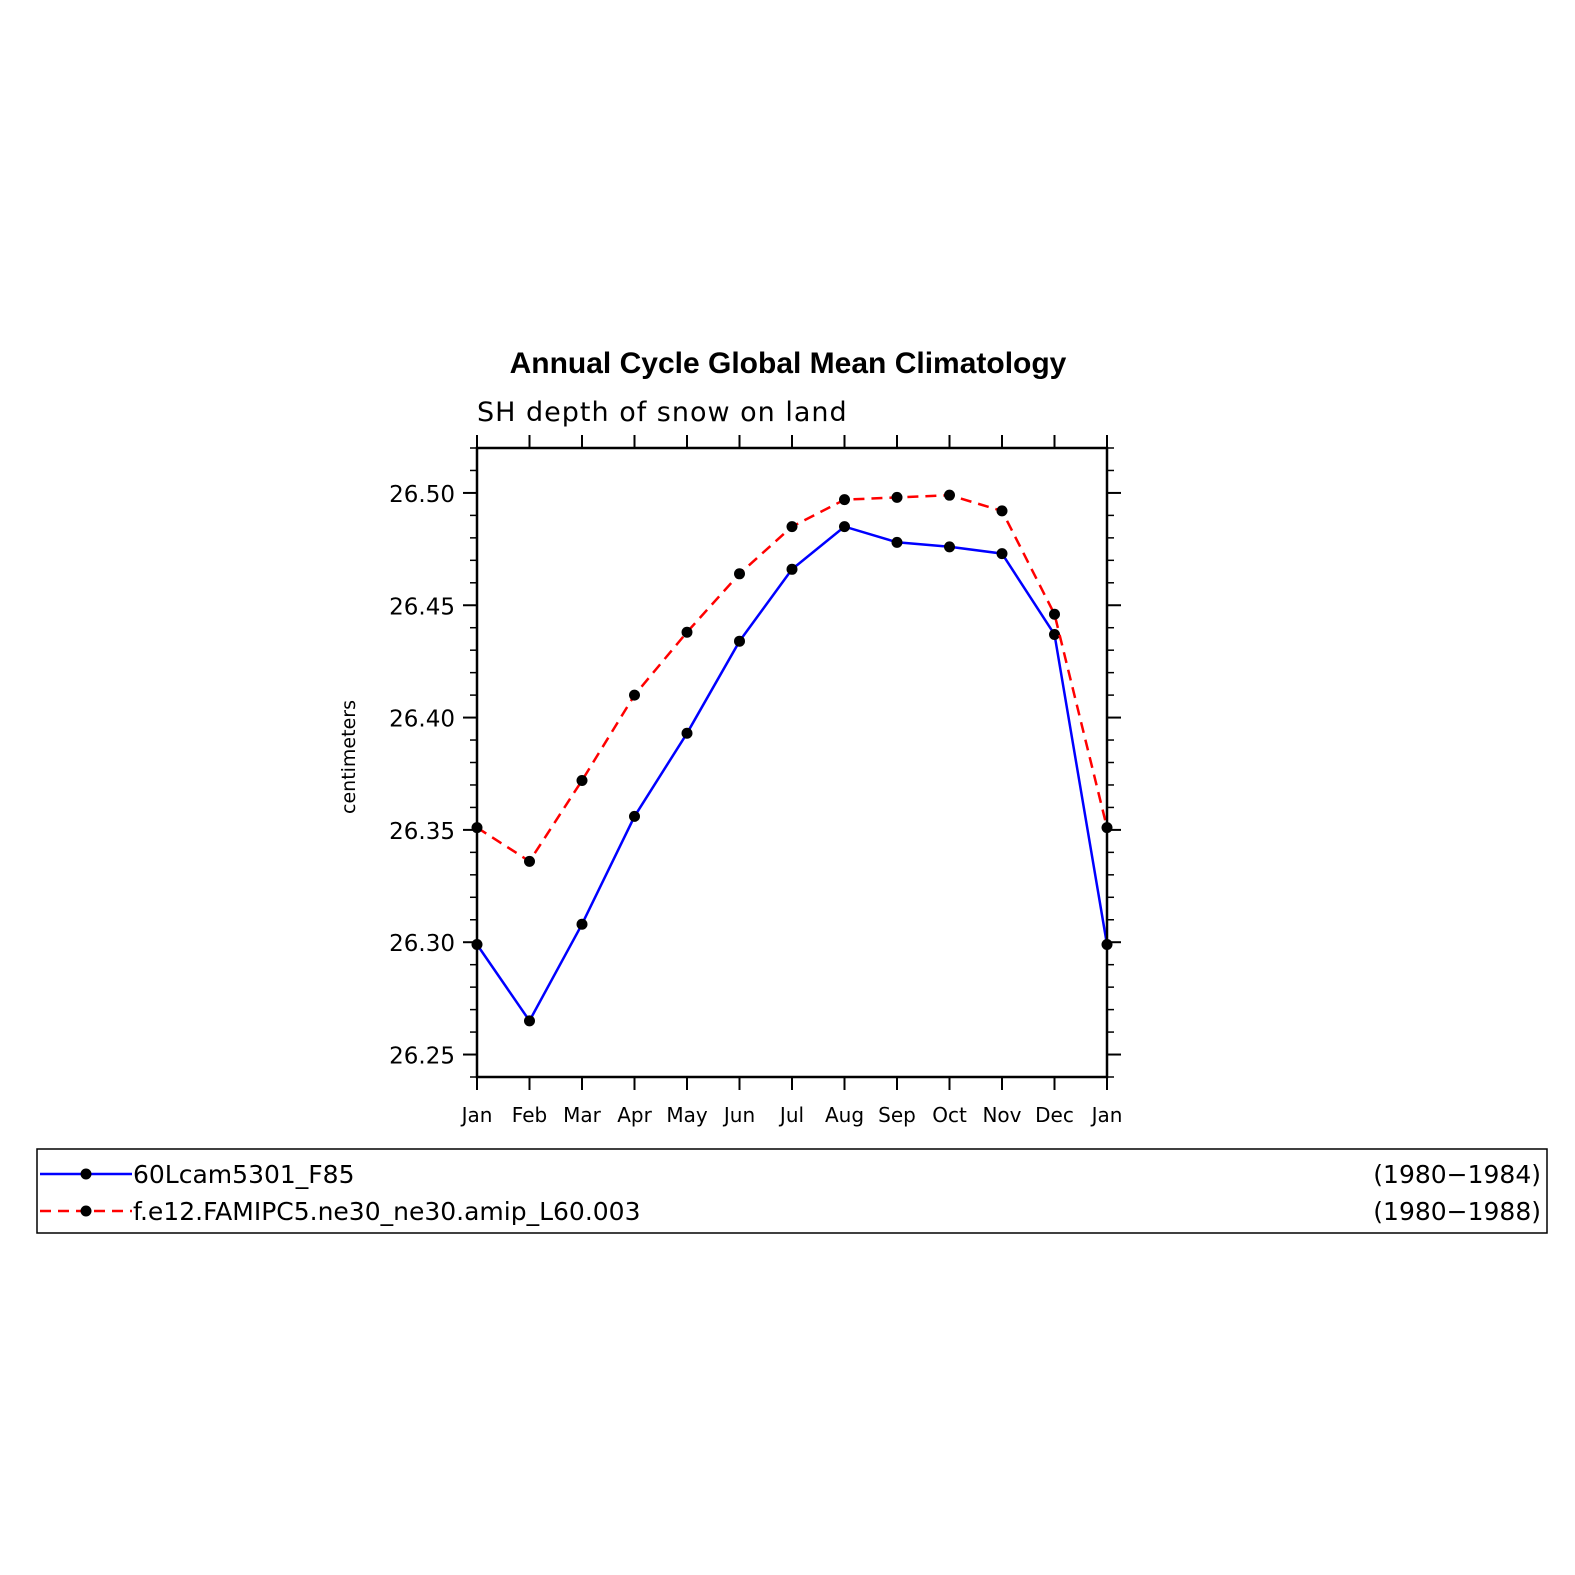 The image size is (1575, 1575). I want to click on y-tick-label: 26.45, so click(422, 607).